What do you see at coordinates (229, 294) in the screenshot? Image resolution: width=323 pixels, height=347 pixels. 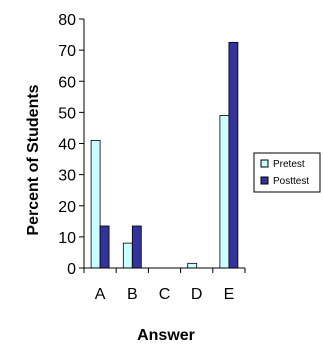 I see `x-tick-label-e: E` at bounding box center [229, 294].